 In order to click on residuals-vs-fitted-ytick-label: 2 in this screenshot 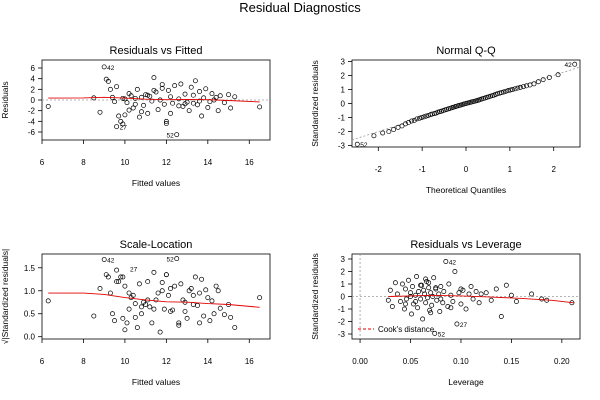, I will do `click(33, 89)`.